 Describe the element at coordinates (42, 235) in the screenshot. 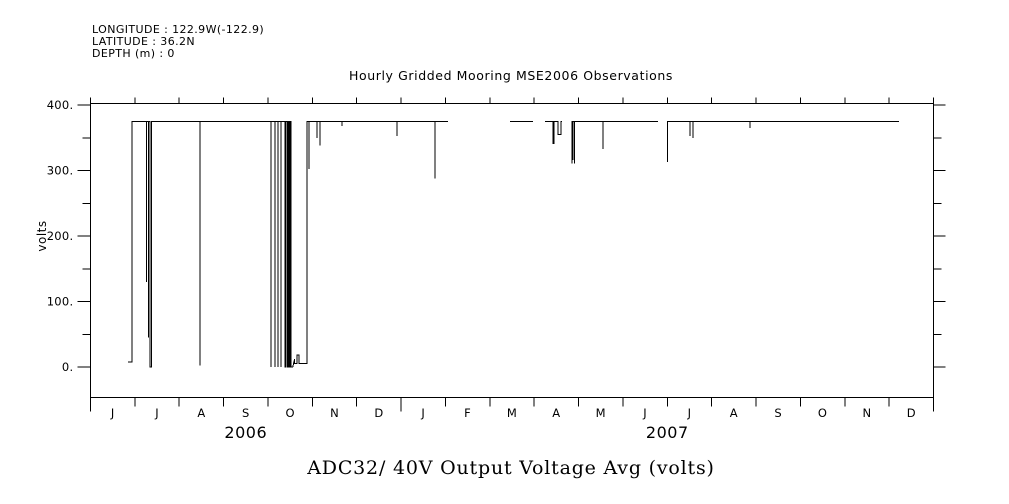

I see `y-axis-title: volts` at that location.